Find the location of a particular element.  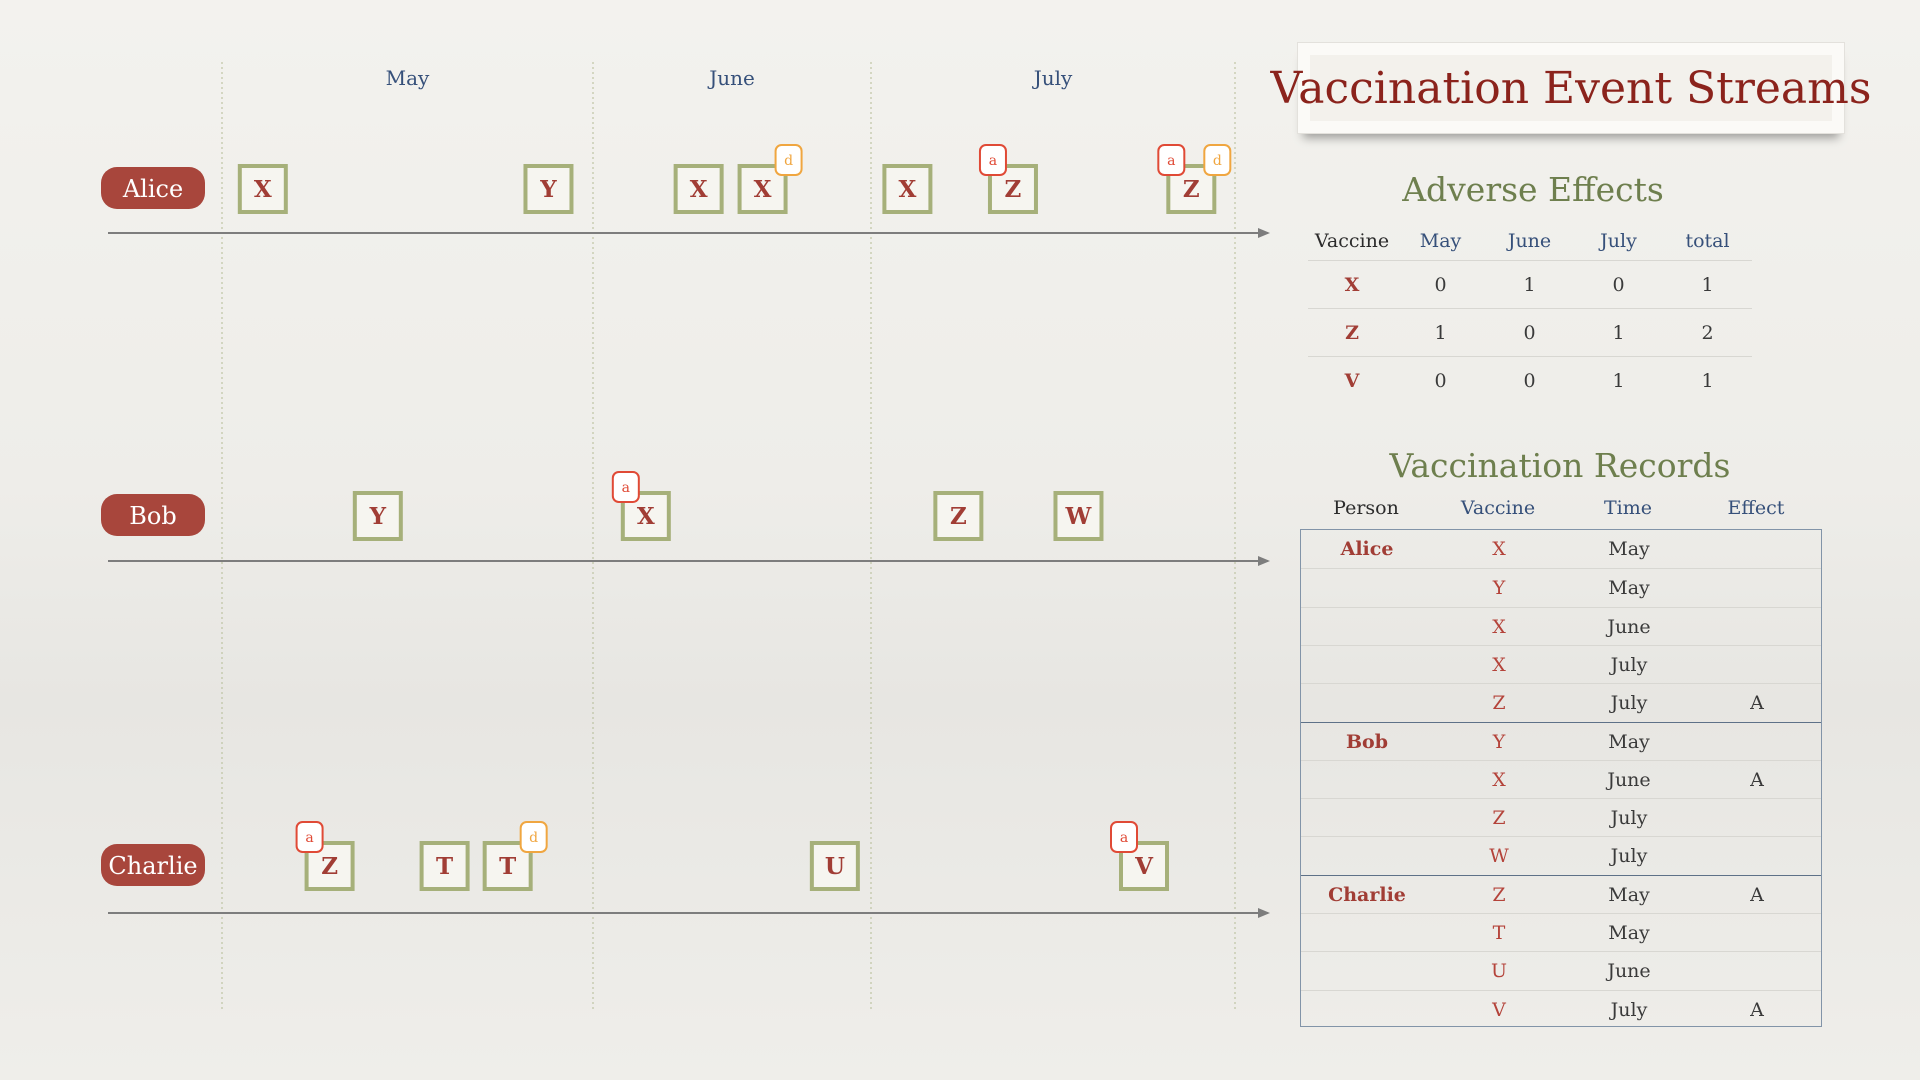

vaccination-event: Za d is located at coordinates (1194, 179).